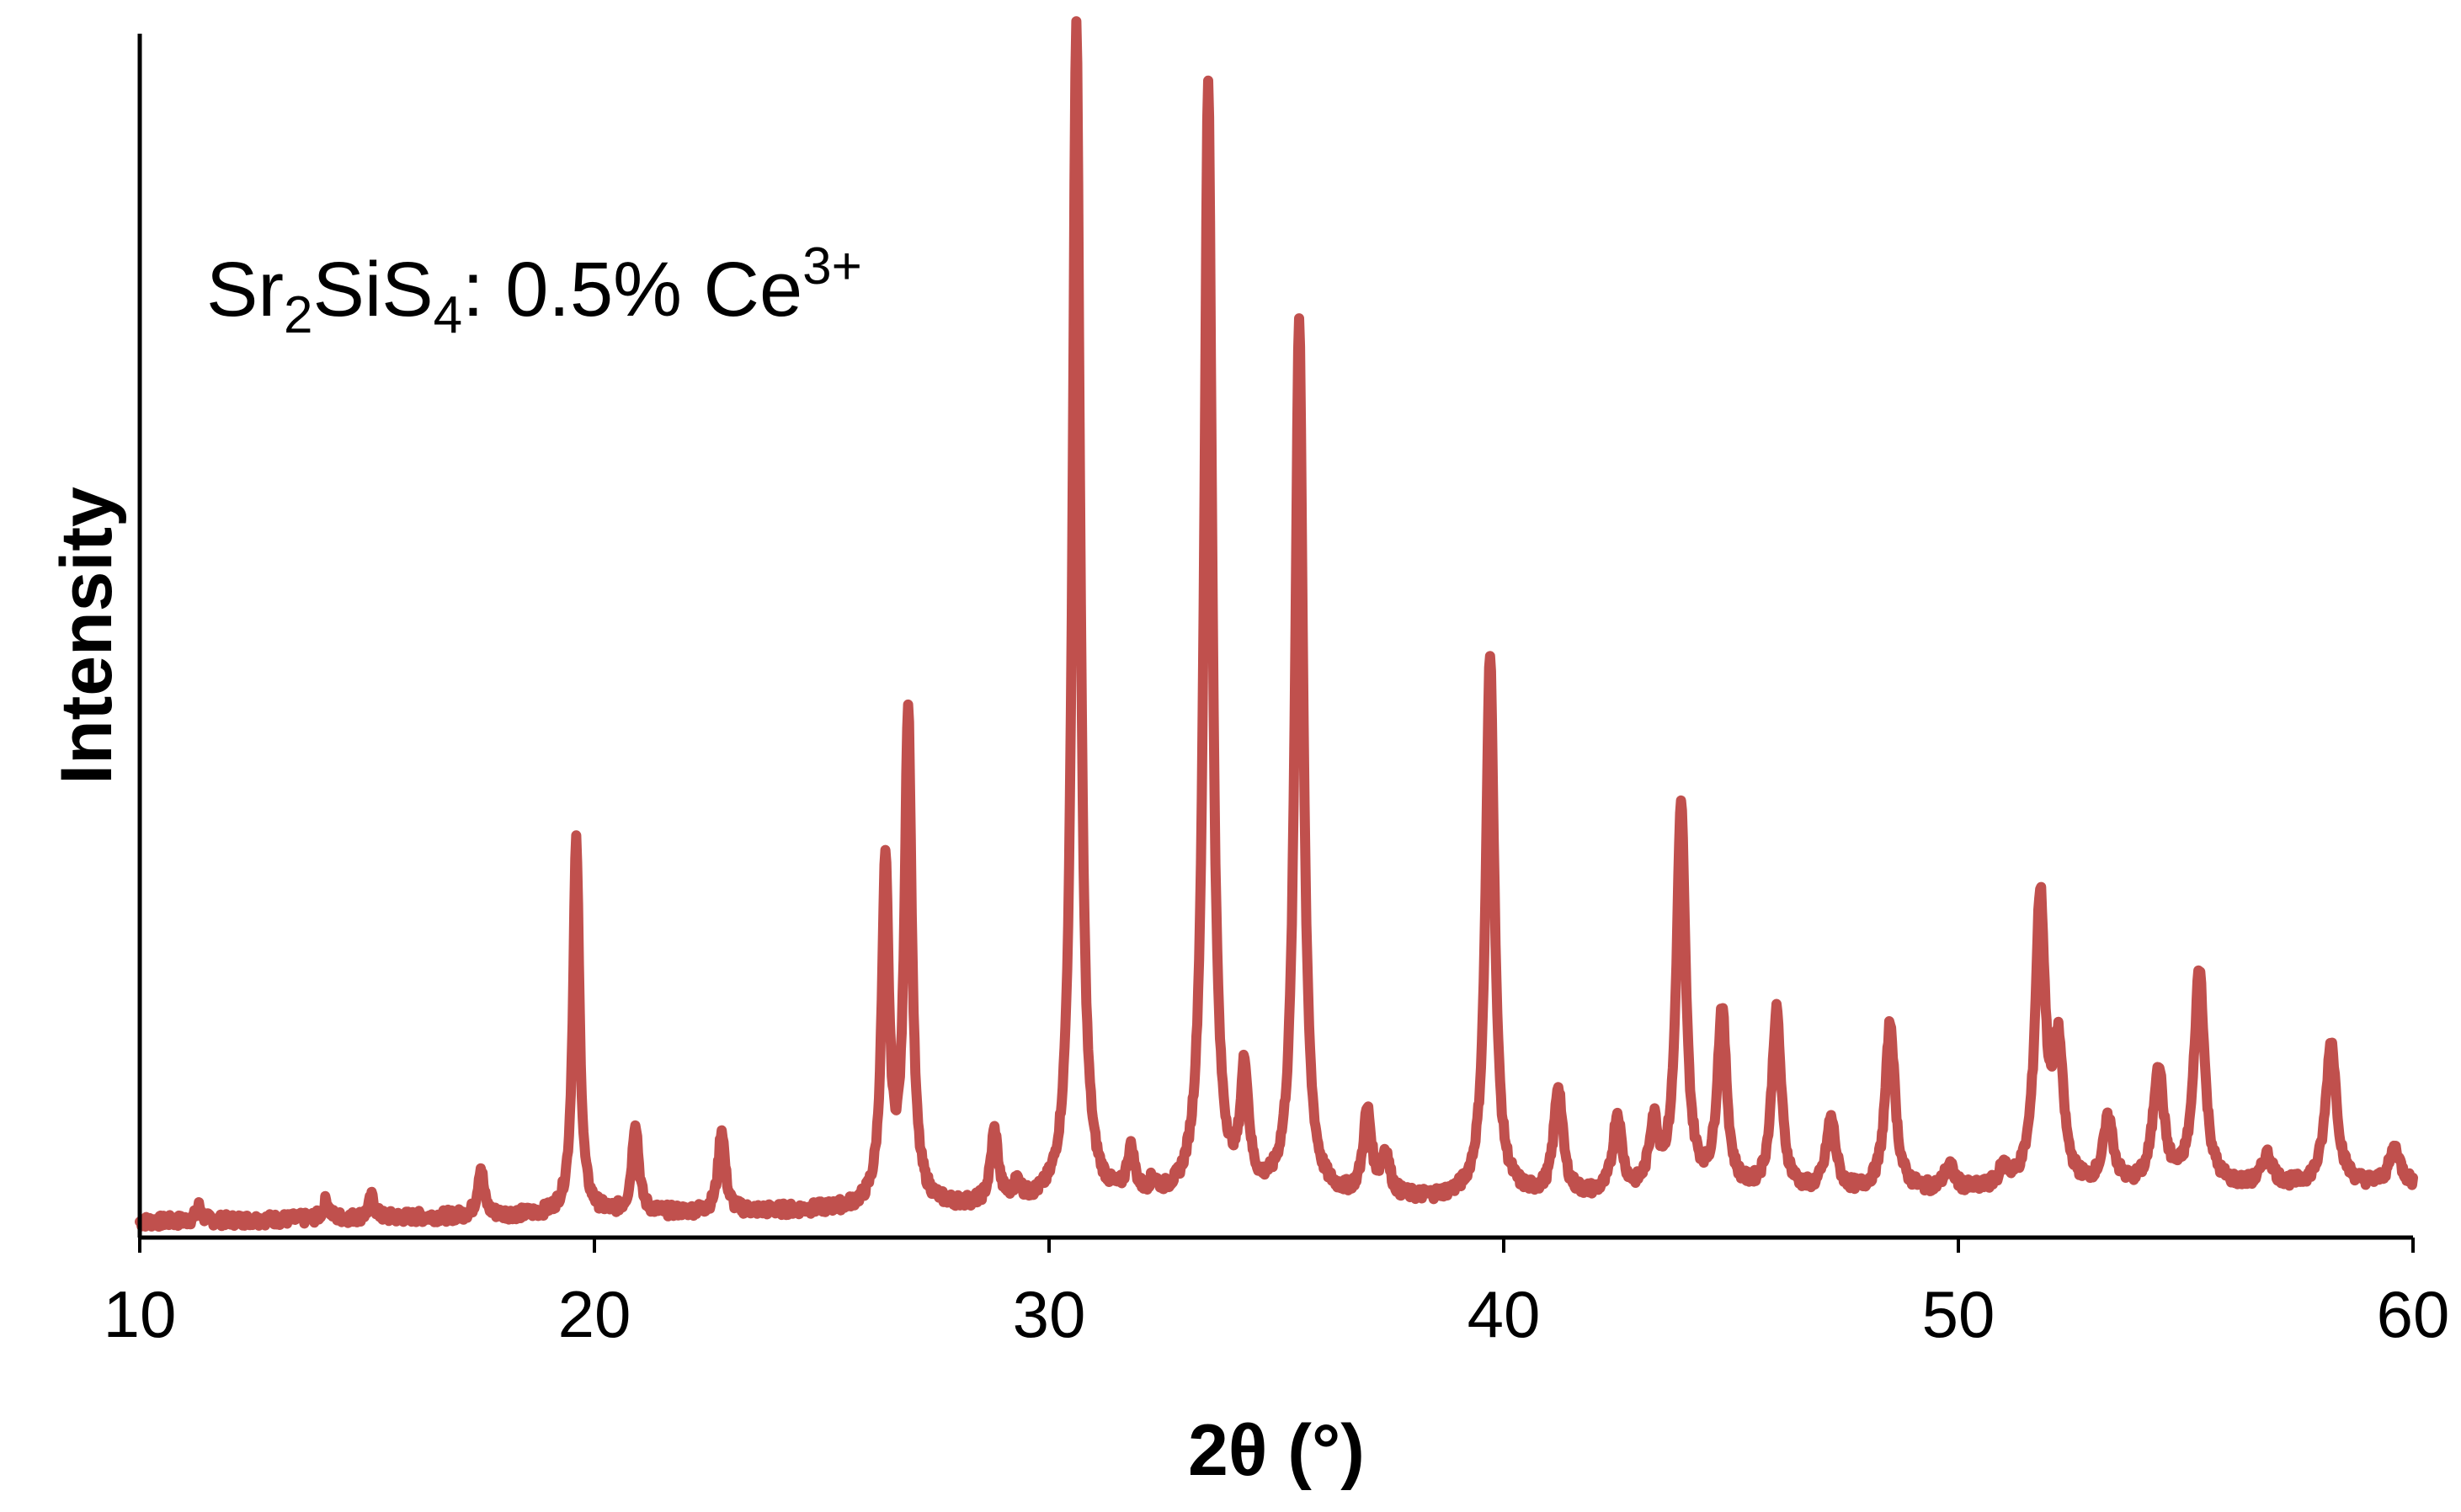 The height and width of the screenshot is (1512, 2461). Describe the element at coordinates (2413, 1314) in the screenshot. I see `x-tick-label: 60` at that location.